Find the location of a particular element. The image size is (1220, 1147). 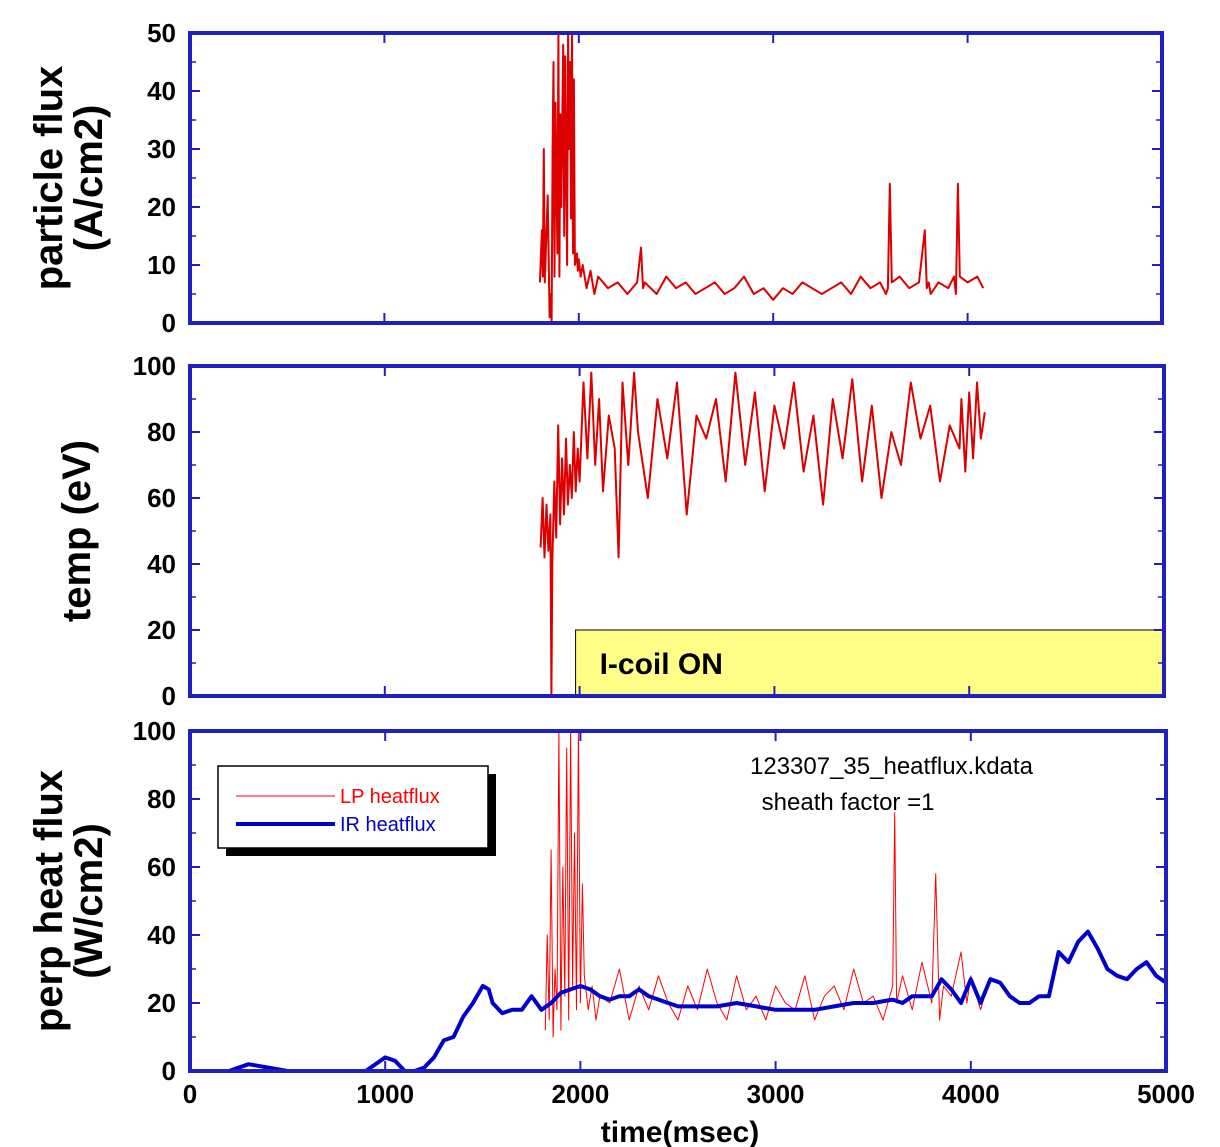

x-tick-label: 4000 is located at coordinates (971, 1094).